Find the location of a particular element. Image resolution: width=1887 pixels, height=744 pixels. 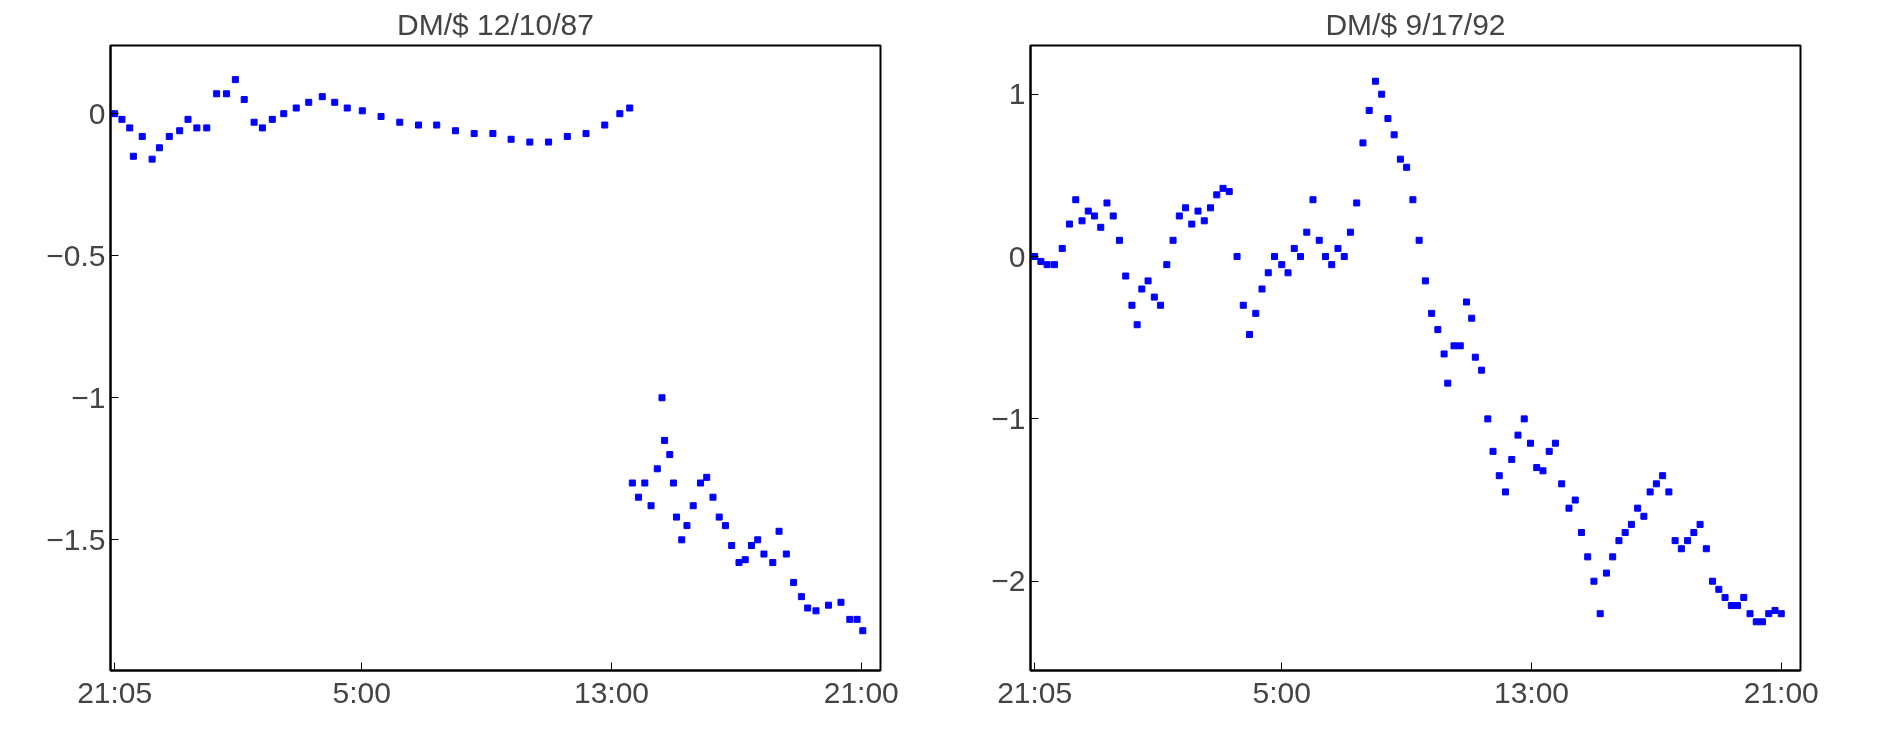

y-tick-label: −2 is located at coordinates (1008, 581).